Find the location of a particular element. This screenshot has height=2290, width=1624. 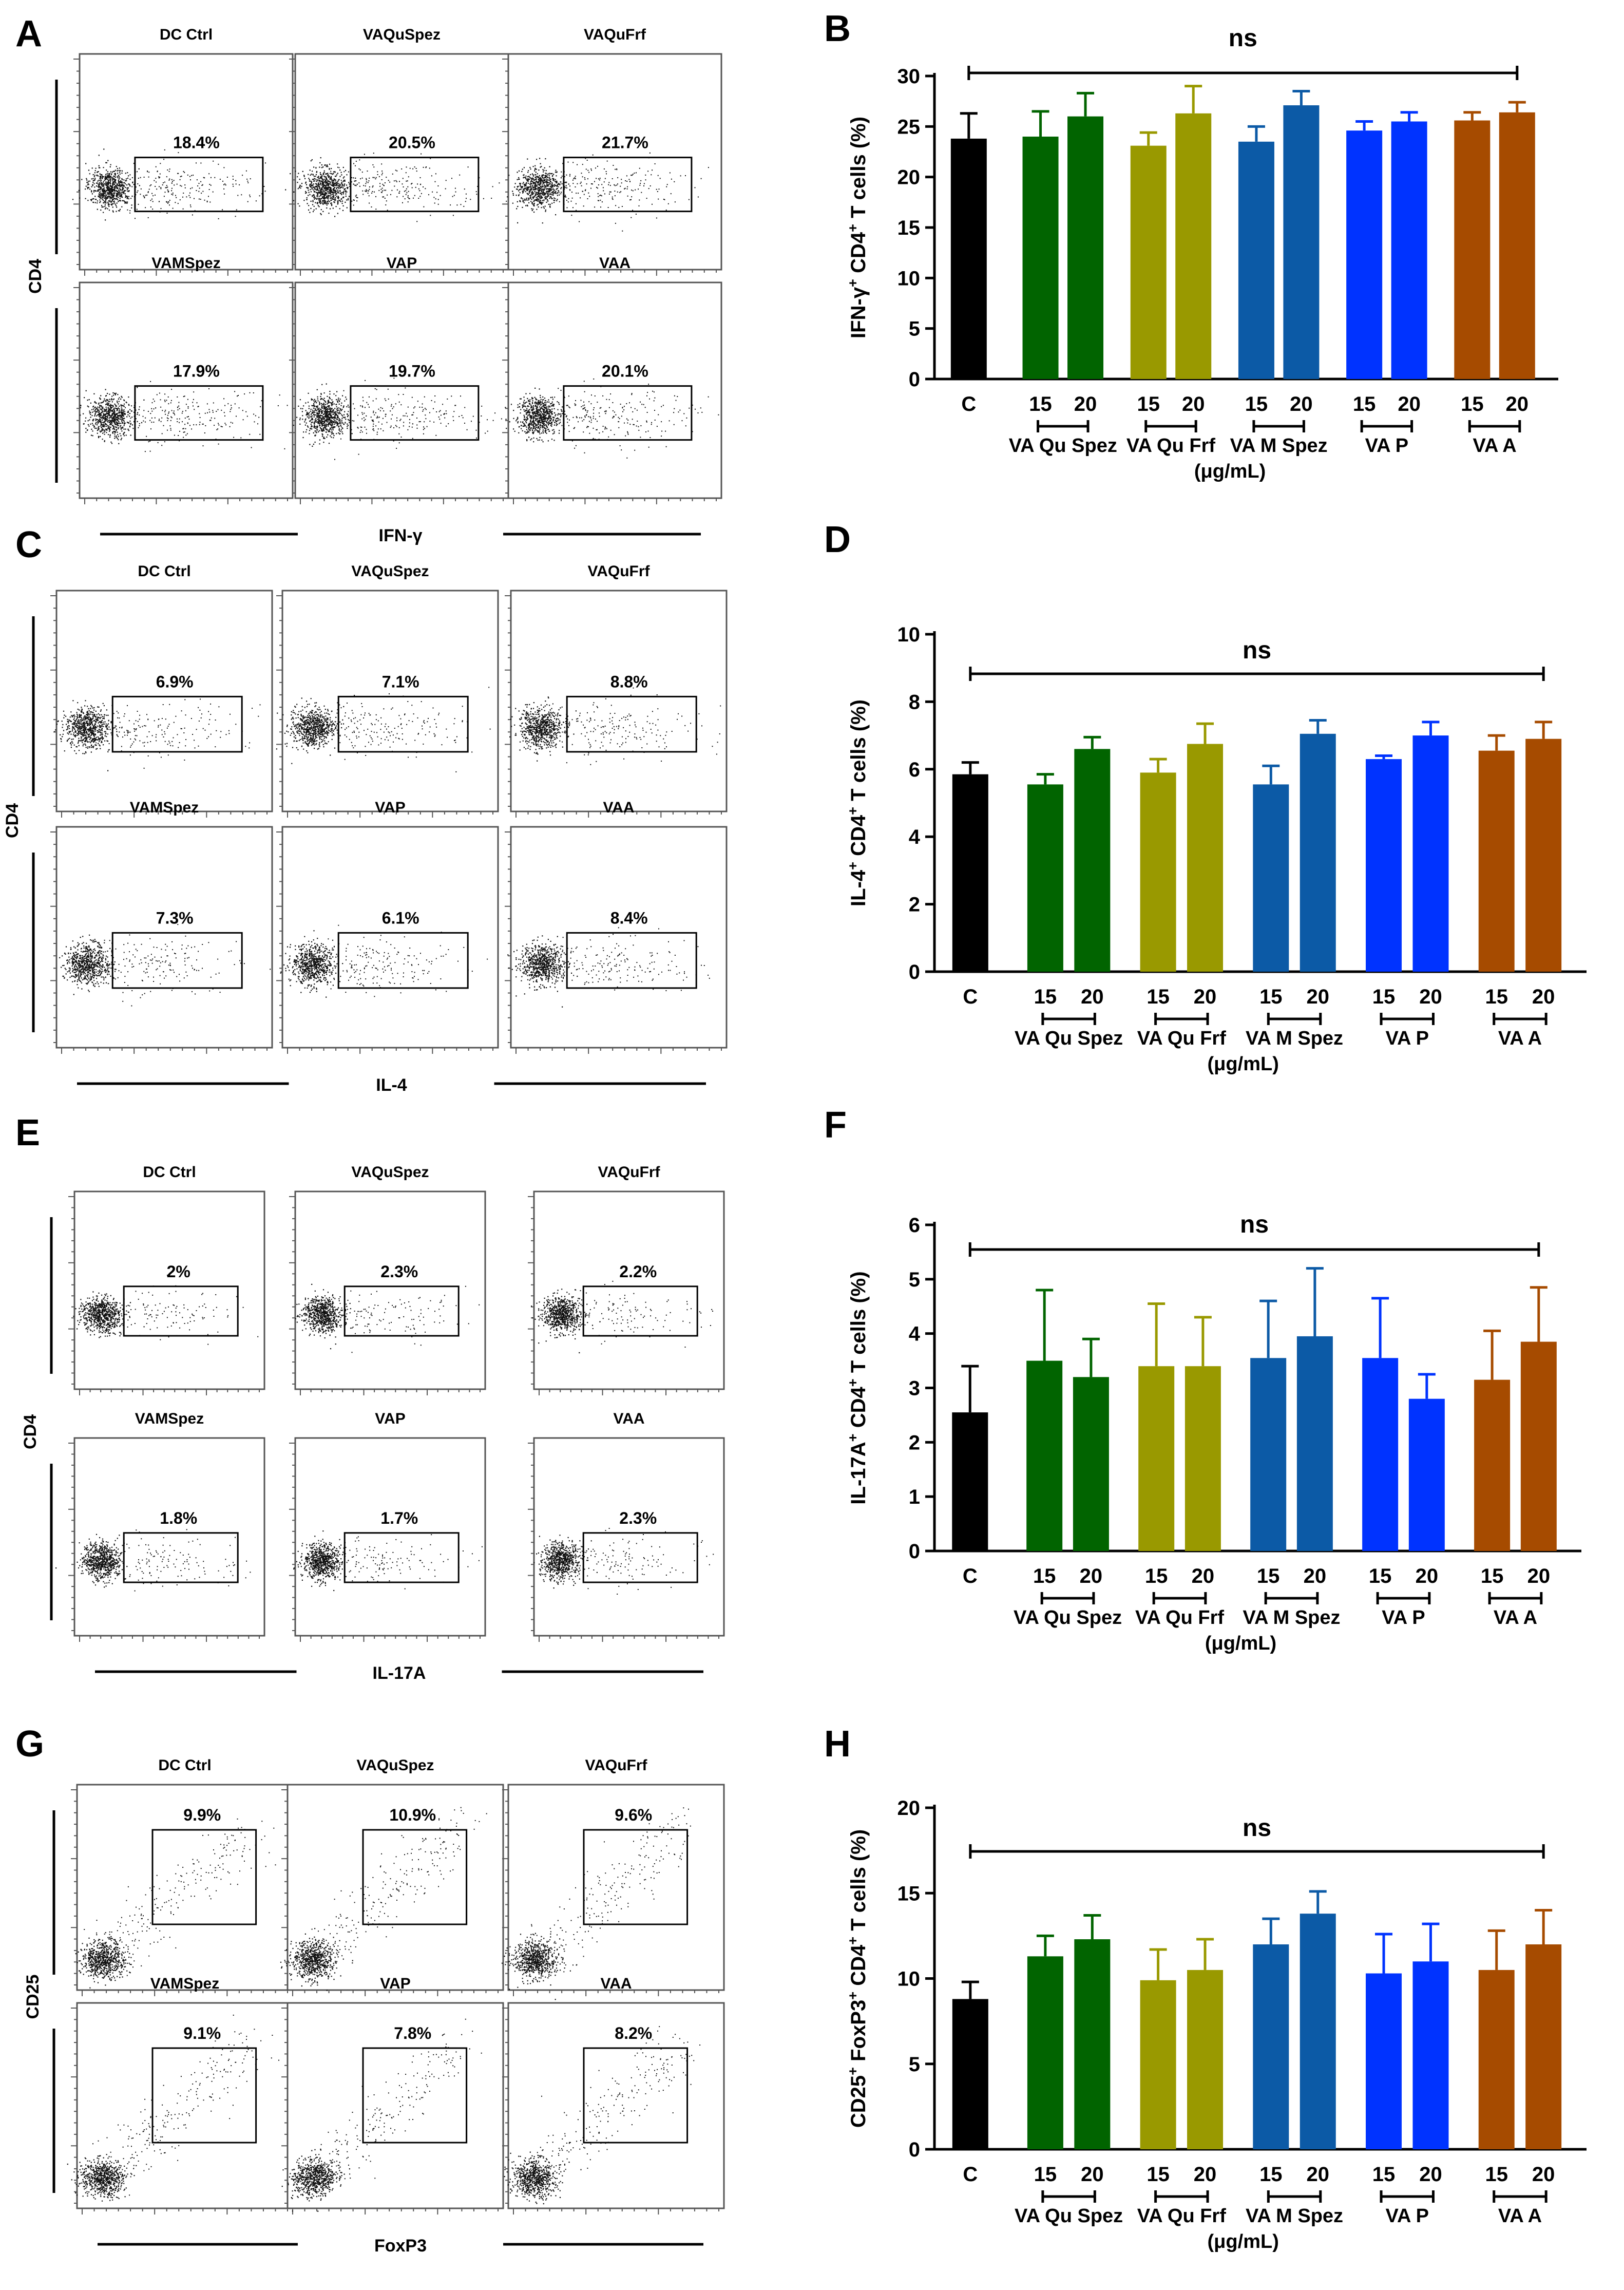

dot-plot: VAQuFrf 21.7% is located at coordinates (612, 151).